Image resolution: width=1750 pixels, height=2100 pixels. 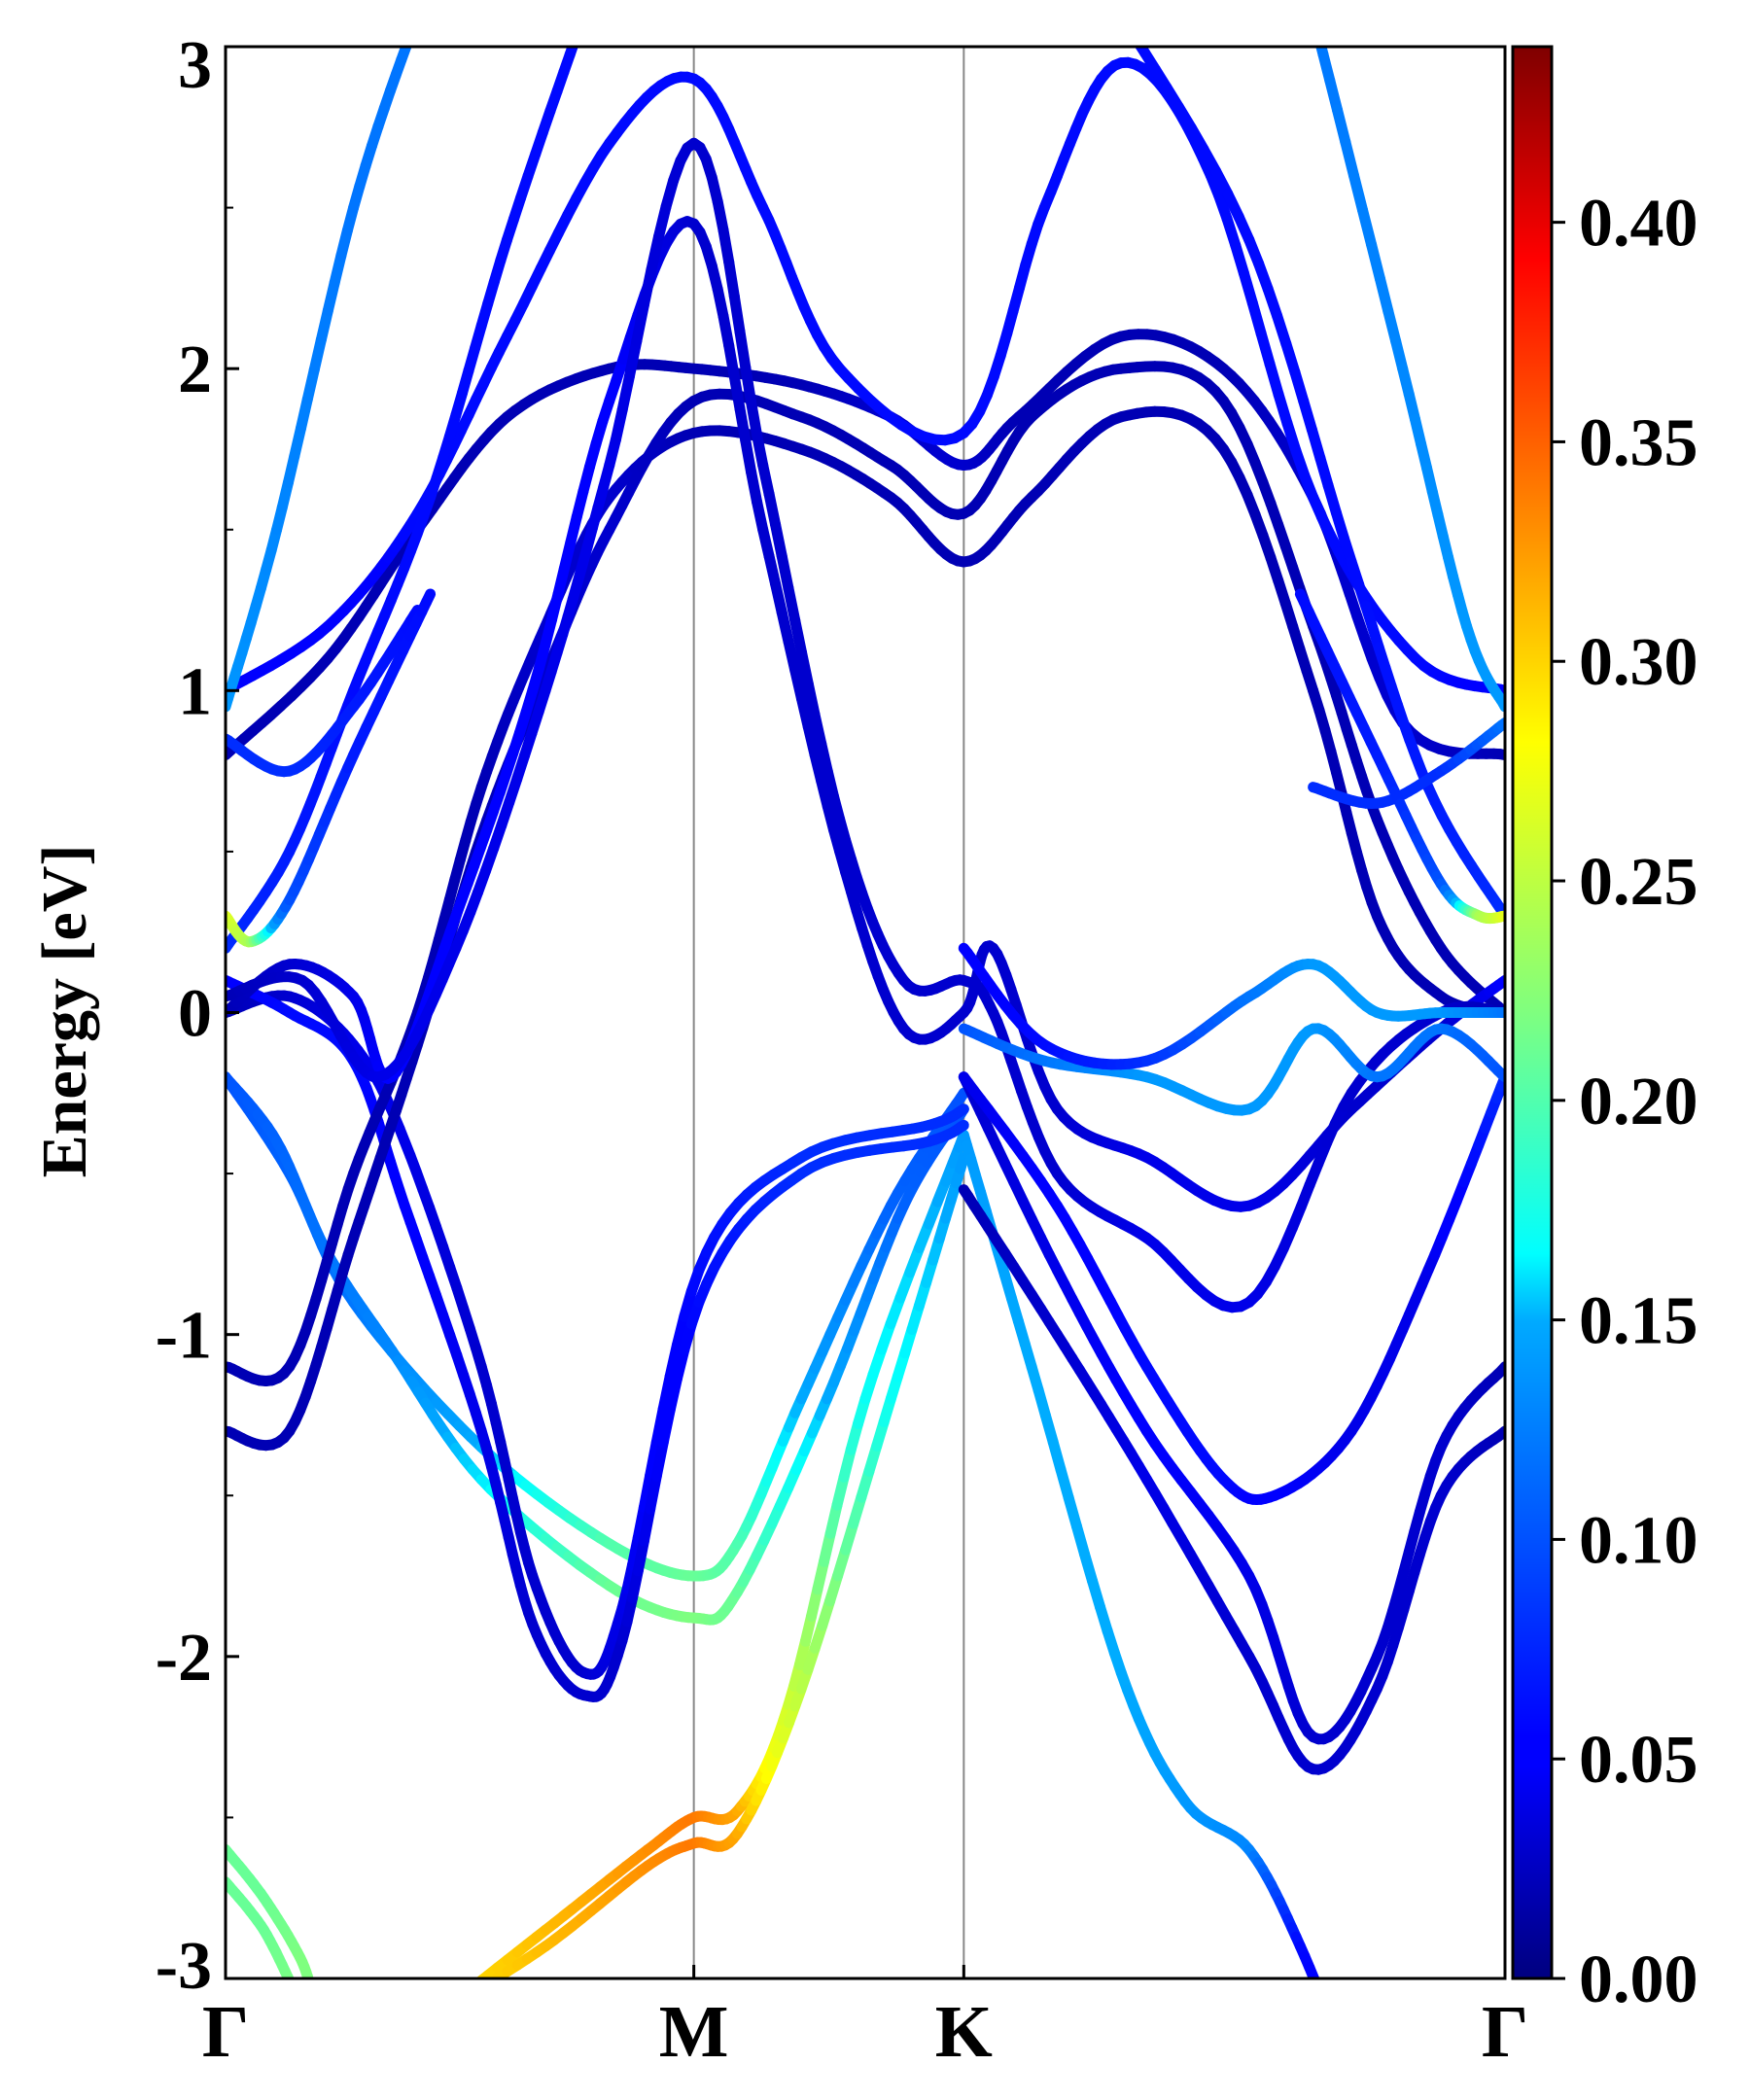 What do you see at coordinates (1638, 1540) in the screenshot?
I see `colorbar-tick-label-2: 0.10` at bounding box center [1638, 1540].